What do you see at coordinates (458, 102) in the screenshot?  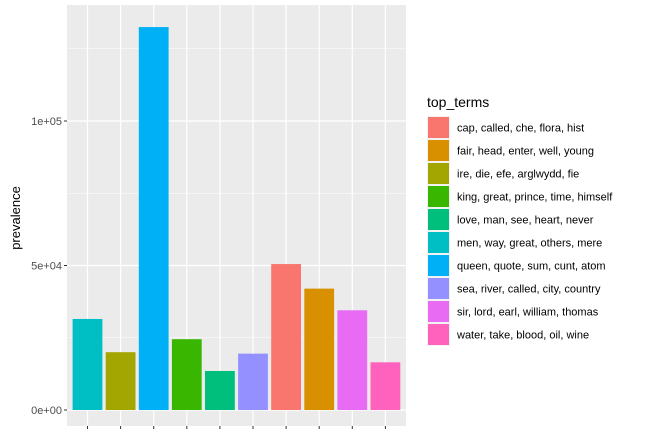 I see `legend-title: top_terms` at bounding box center [458, 102].